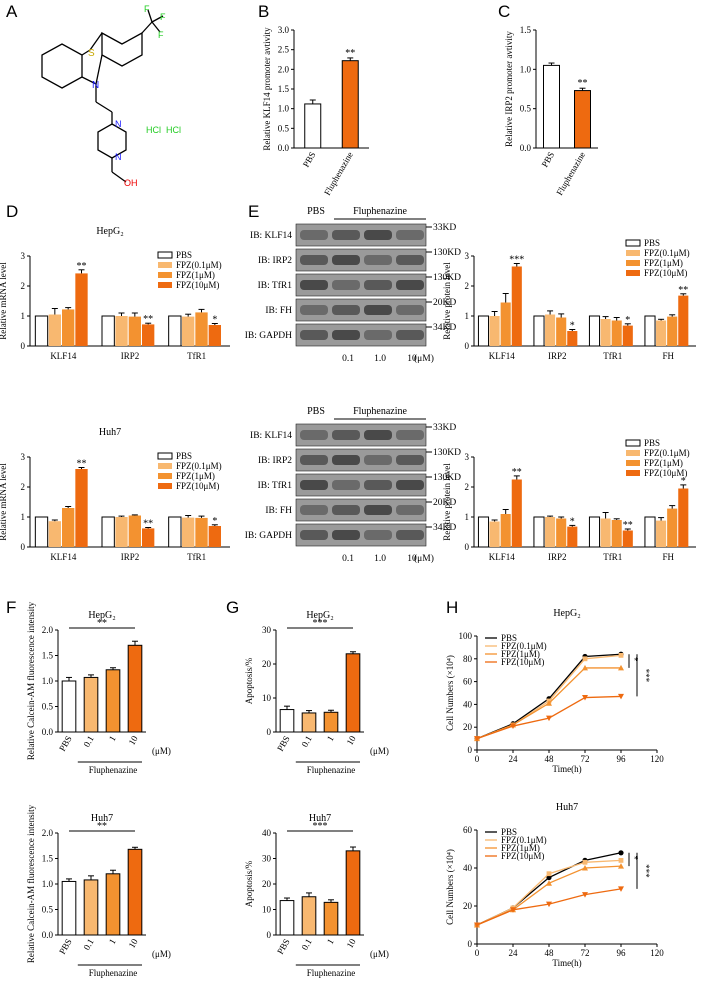  What do you see at coordinates (284, 69) in the screenshot?
I see `chart-b-ytick-label: 2.0` at bounding box center [284, 69].